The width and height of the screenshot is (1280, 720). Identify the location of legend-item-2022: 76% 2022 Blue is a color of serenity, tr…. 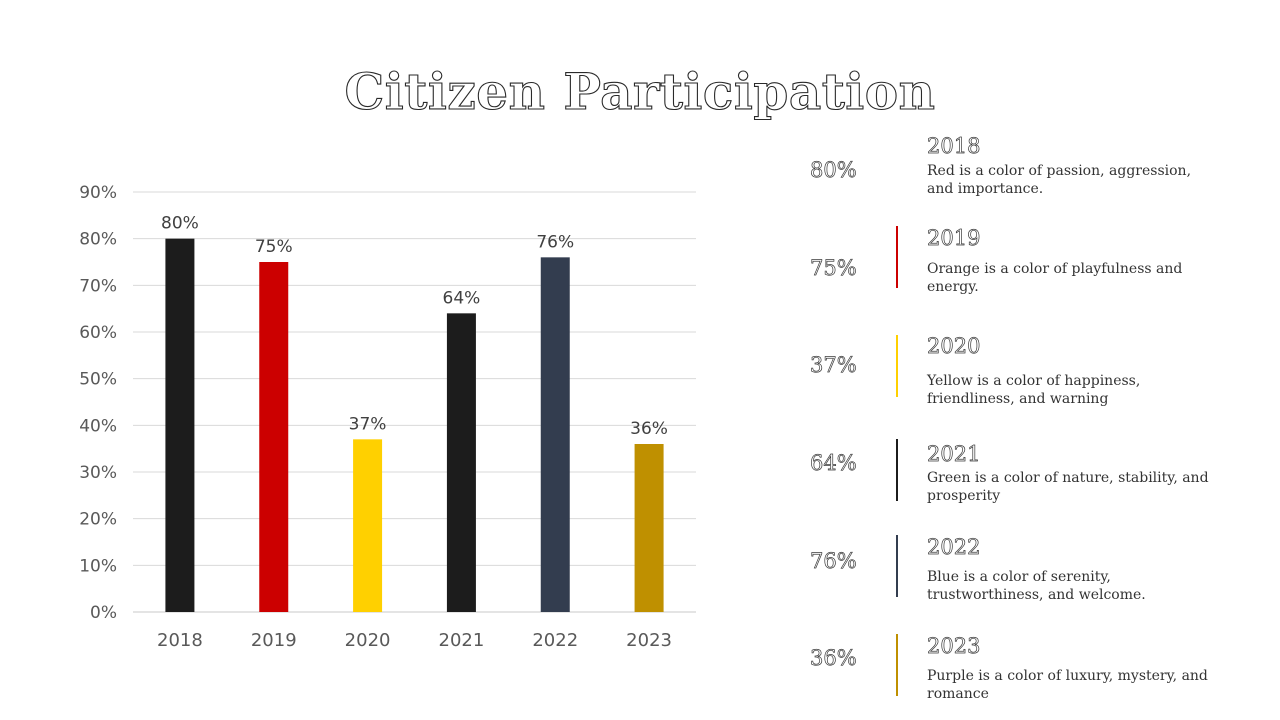
(1025, 575).